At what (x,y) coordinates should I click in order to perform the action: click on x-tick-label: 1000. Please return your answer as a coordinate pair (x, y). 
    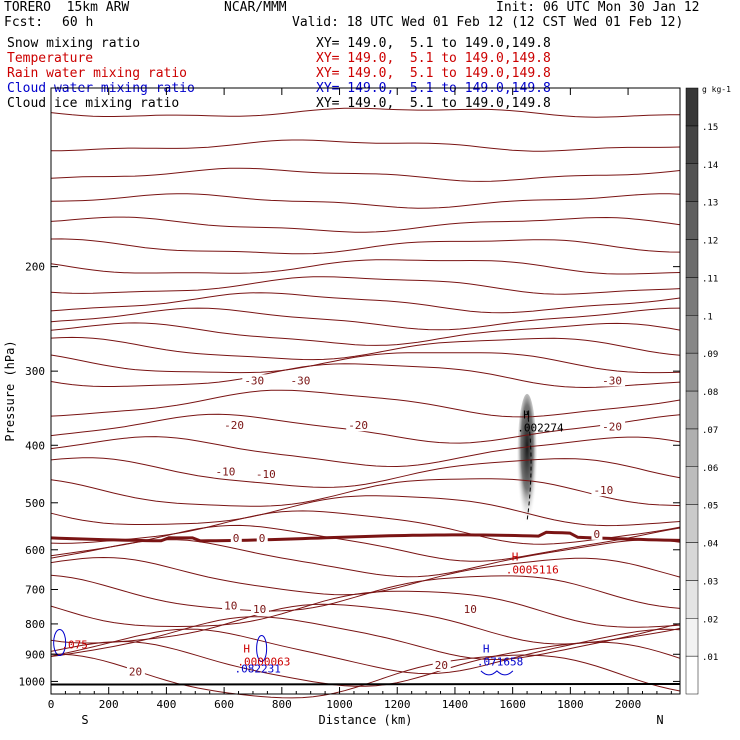
    Looking at the image, I should click on (339, 704).